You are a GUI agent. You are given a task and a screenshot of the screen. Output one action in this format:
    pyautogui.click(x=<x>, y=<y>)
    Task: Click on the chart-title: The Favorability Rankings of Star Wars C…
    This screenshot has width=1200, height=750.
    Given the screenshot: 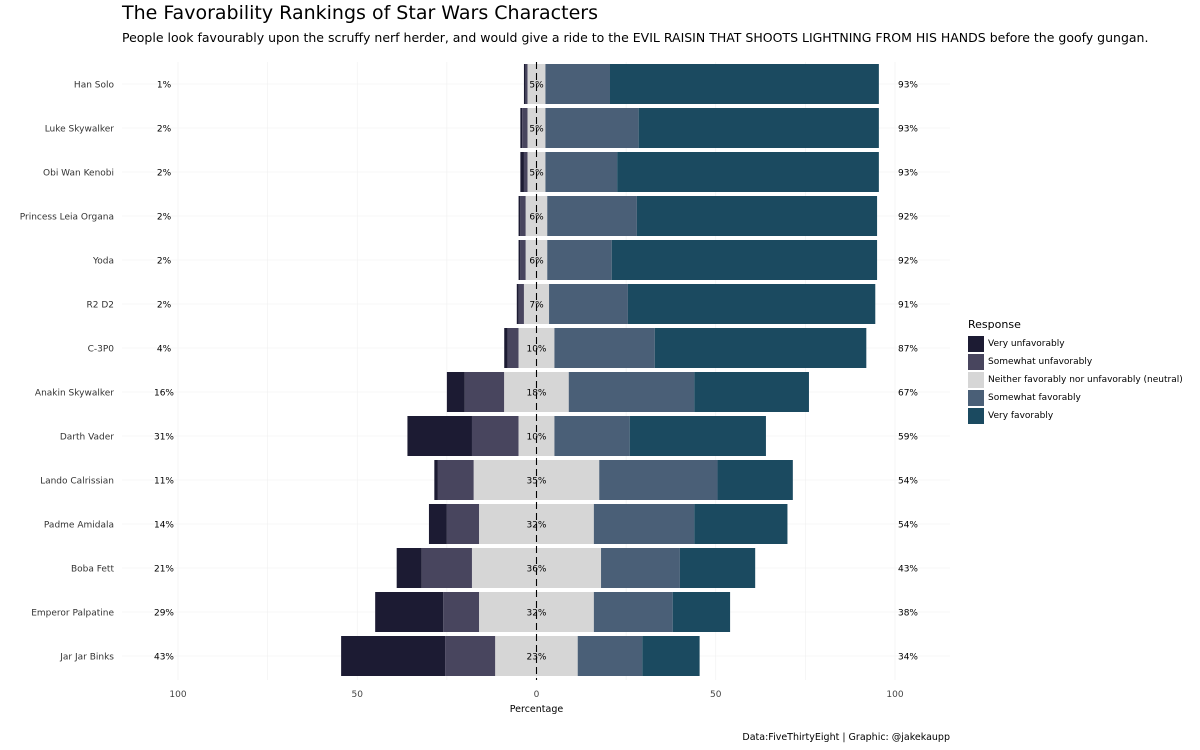 What is the action you would take?
    pyautogui.click(x=360, y=13)
    